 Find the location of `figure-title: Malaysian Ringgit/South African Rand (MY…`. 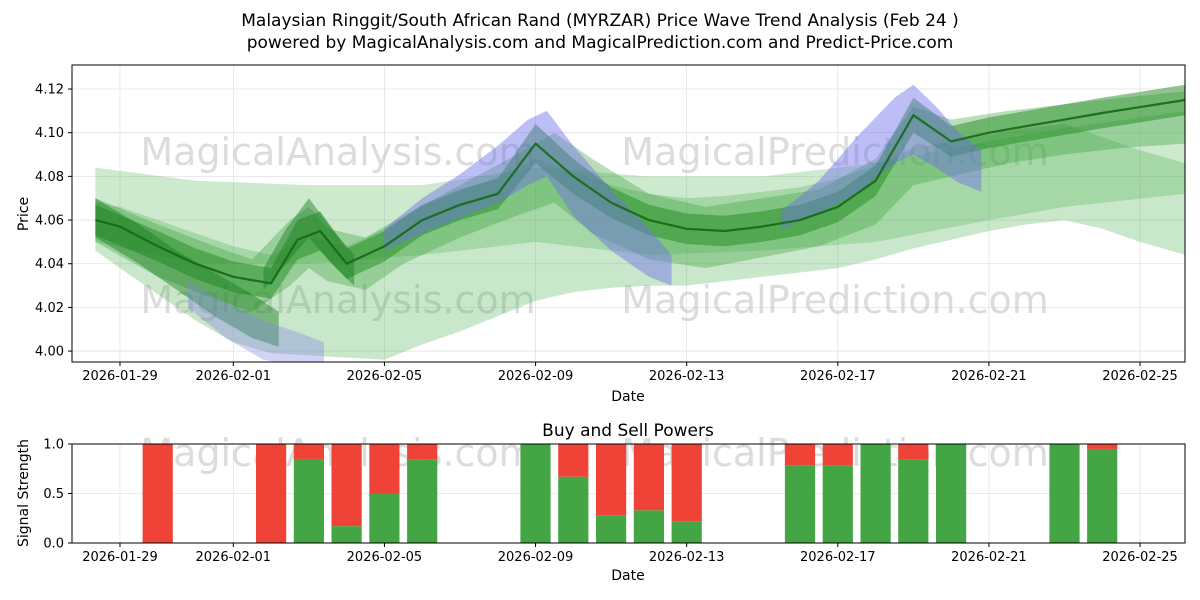

figure-title: Malaysian Ringgit/South African Rand (MY… is located at coordinates (600, 32).